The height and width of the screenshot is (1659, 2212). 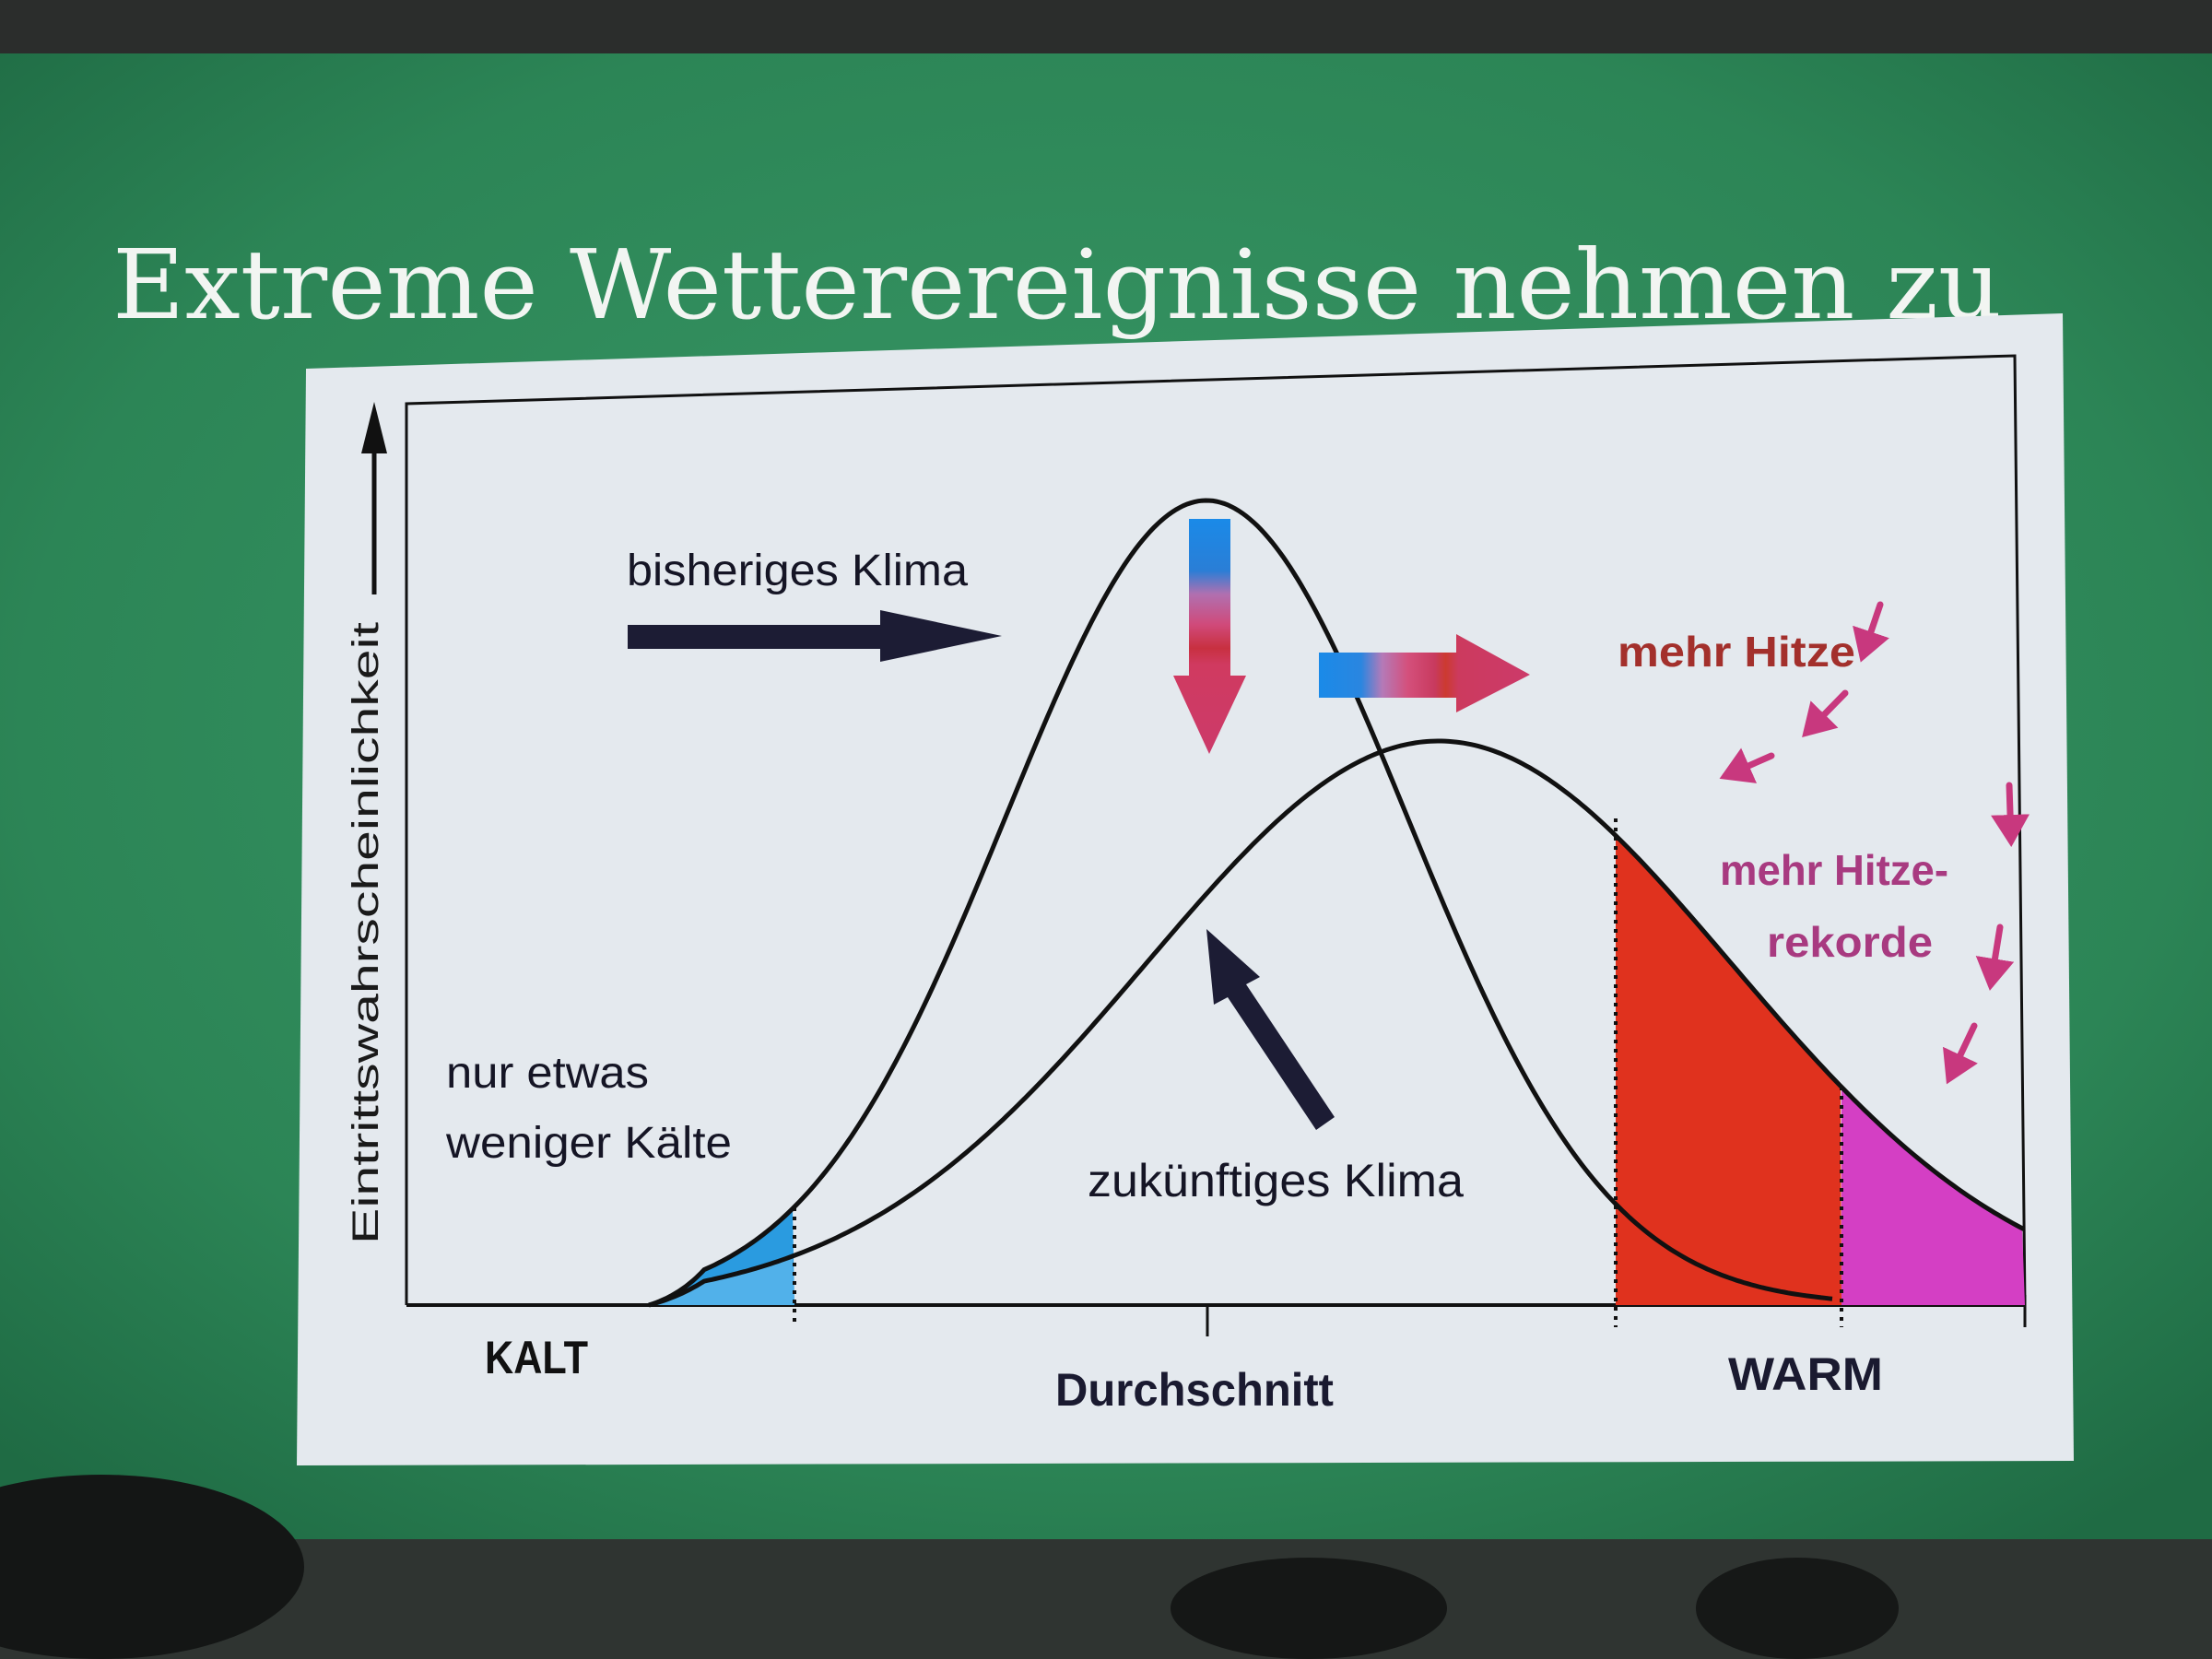 What do you see at coordinates (1194, 1390) in the screenshot?
I see `x-label-average: Durchschnitt` at bounding box center [1194, 1390].